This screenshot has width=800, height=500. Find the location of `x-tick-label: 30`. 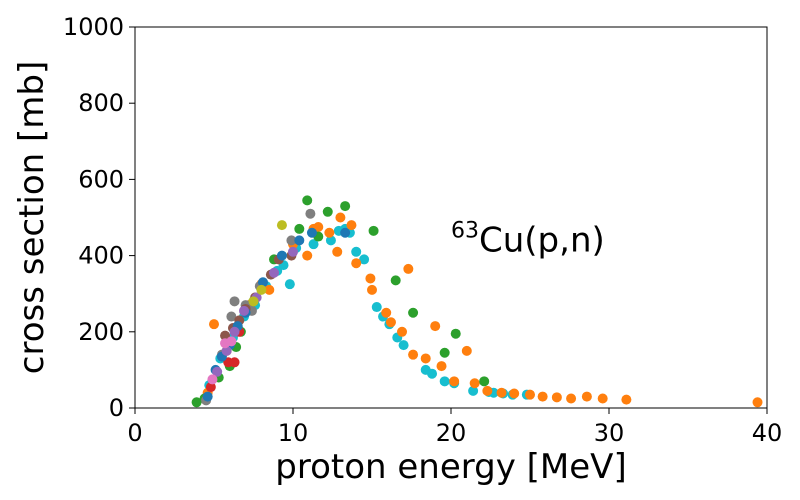

x-tick-label: 30 is located at coordinates (609, 433).